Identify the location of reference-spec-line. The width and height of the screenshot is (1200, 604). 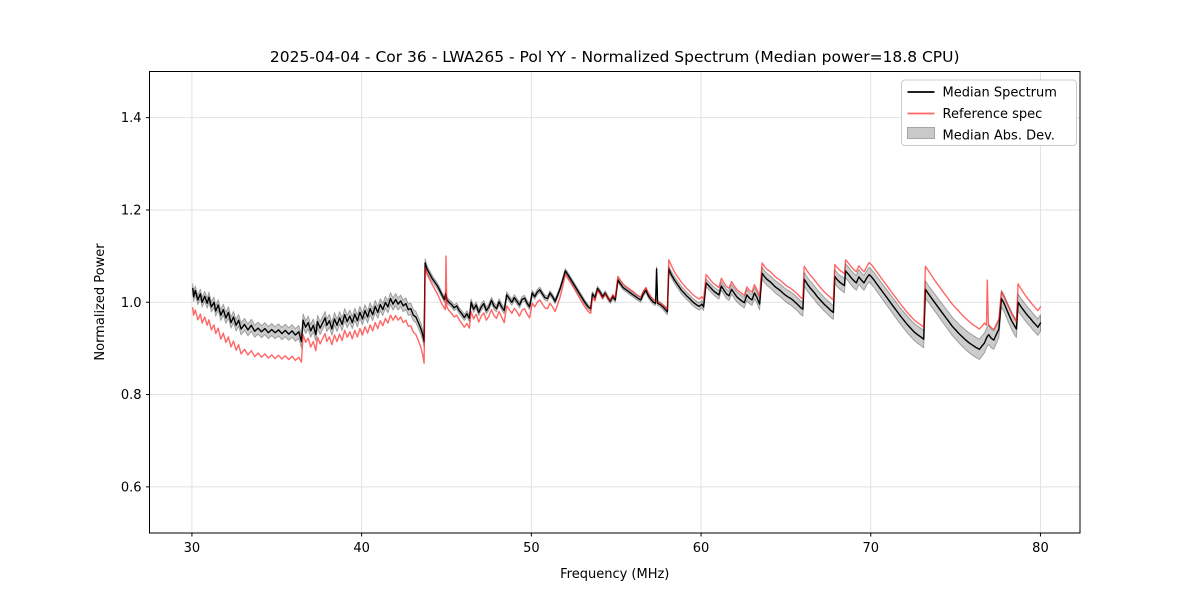
(617, 309).